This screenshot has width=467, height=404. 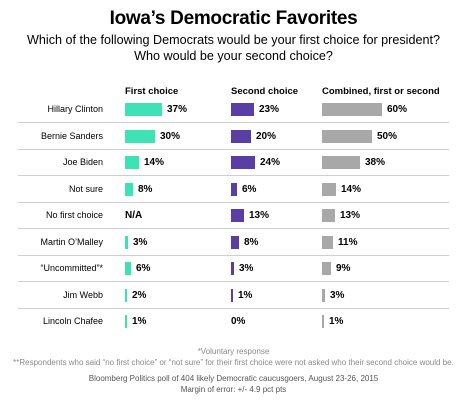 I want to click on chart-row: Lincoln Chafee 1% 0% 1%, so click(x=233, y=322).